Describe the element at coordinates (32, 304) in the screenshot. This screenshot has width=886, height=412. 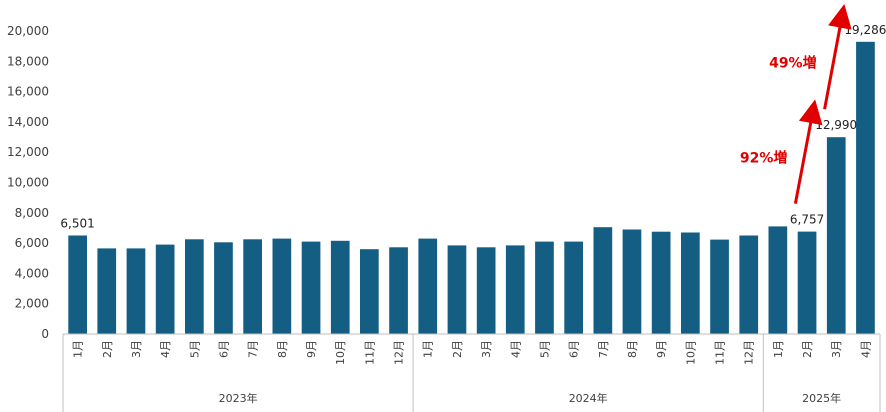
I see `y-tick-label: 2,000` at that location.